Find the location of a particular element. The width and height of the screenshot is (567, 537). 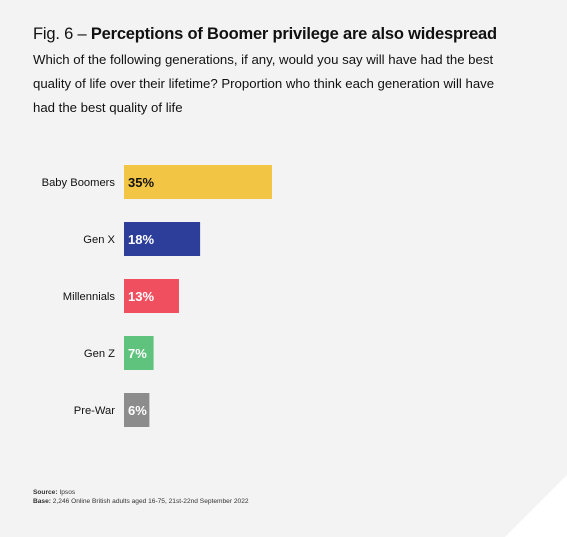

corner-fold-decoration is located at coordinates (536, 506).